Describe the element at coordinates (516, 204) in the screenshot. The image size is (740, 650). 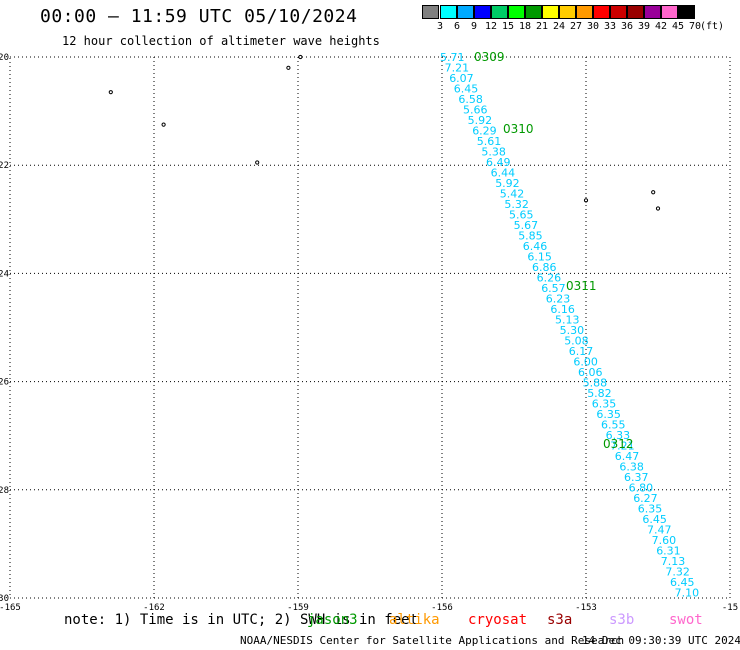
I see `track-value-label: 5.32` at that location.